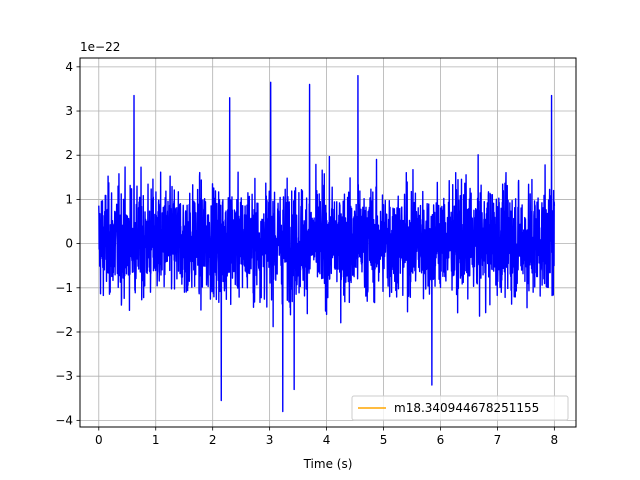 This screenshot has width=640, height=480. I want to click on x-ticks: 0 1 2 3 4 5 6 7 8, so click(326, 437).